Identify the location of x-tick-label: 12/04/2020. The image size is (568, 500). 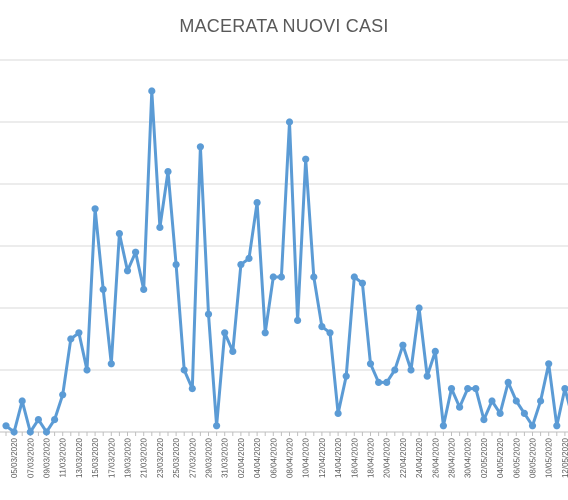
(322, 457).